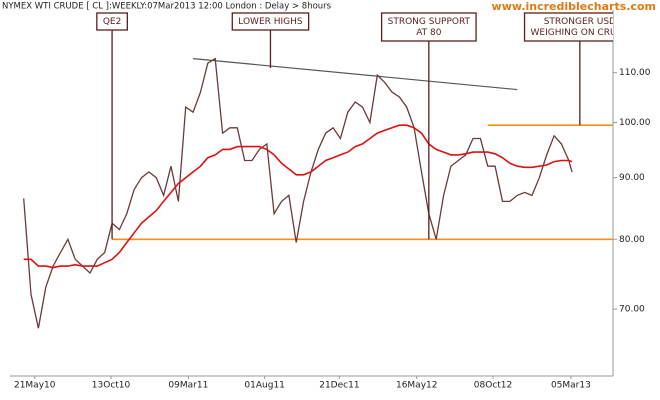 Image resolution: width=660 pixels, height=400 pixels. What do you see at coordinates (635, 123) in the screenshot?
I see `y-tick-label: 100.00` at bounding box center [635, 123].